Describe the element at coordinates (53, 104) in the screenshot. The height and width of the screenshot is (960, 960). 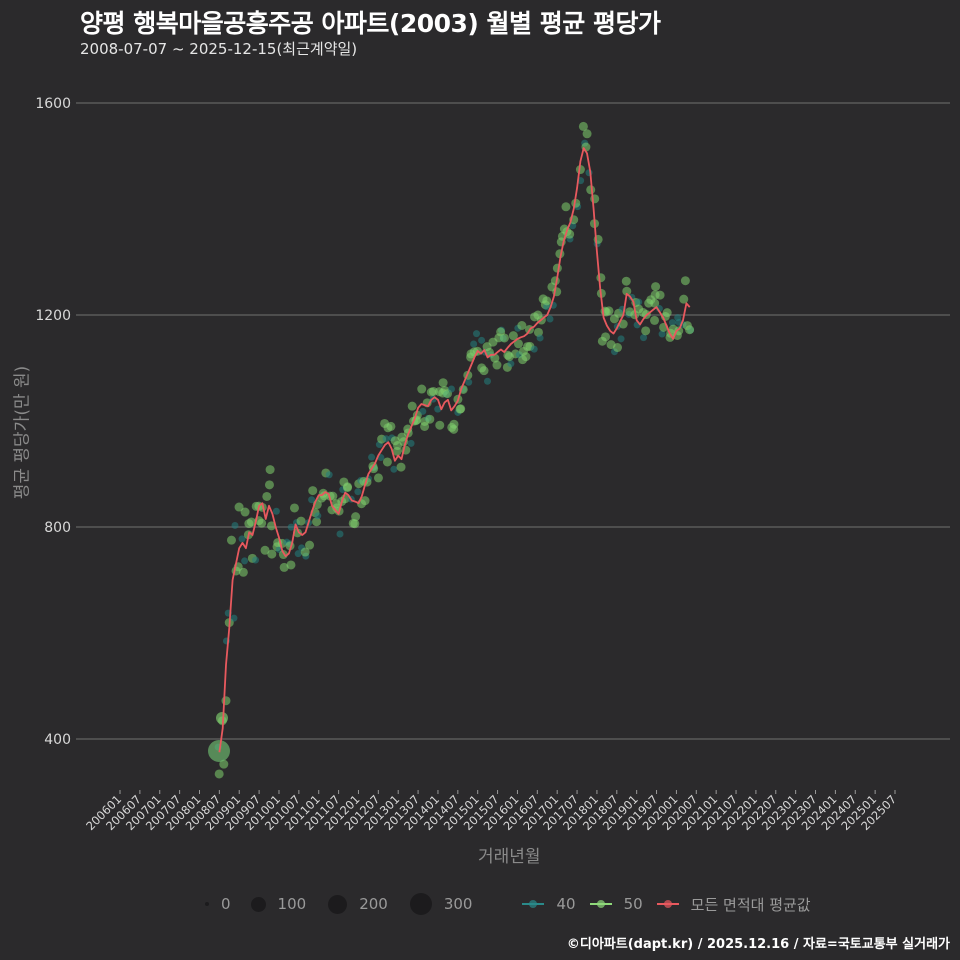
I see `y-tick-label: 1600` at that location.